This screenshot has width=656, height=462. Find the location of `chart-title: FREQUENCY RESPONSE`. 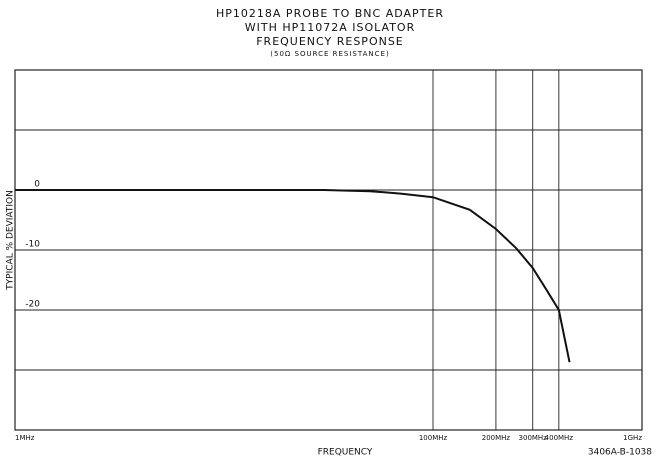

chart-title: FREQUENCY RESPONSE is located at coordinates (330, 41).